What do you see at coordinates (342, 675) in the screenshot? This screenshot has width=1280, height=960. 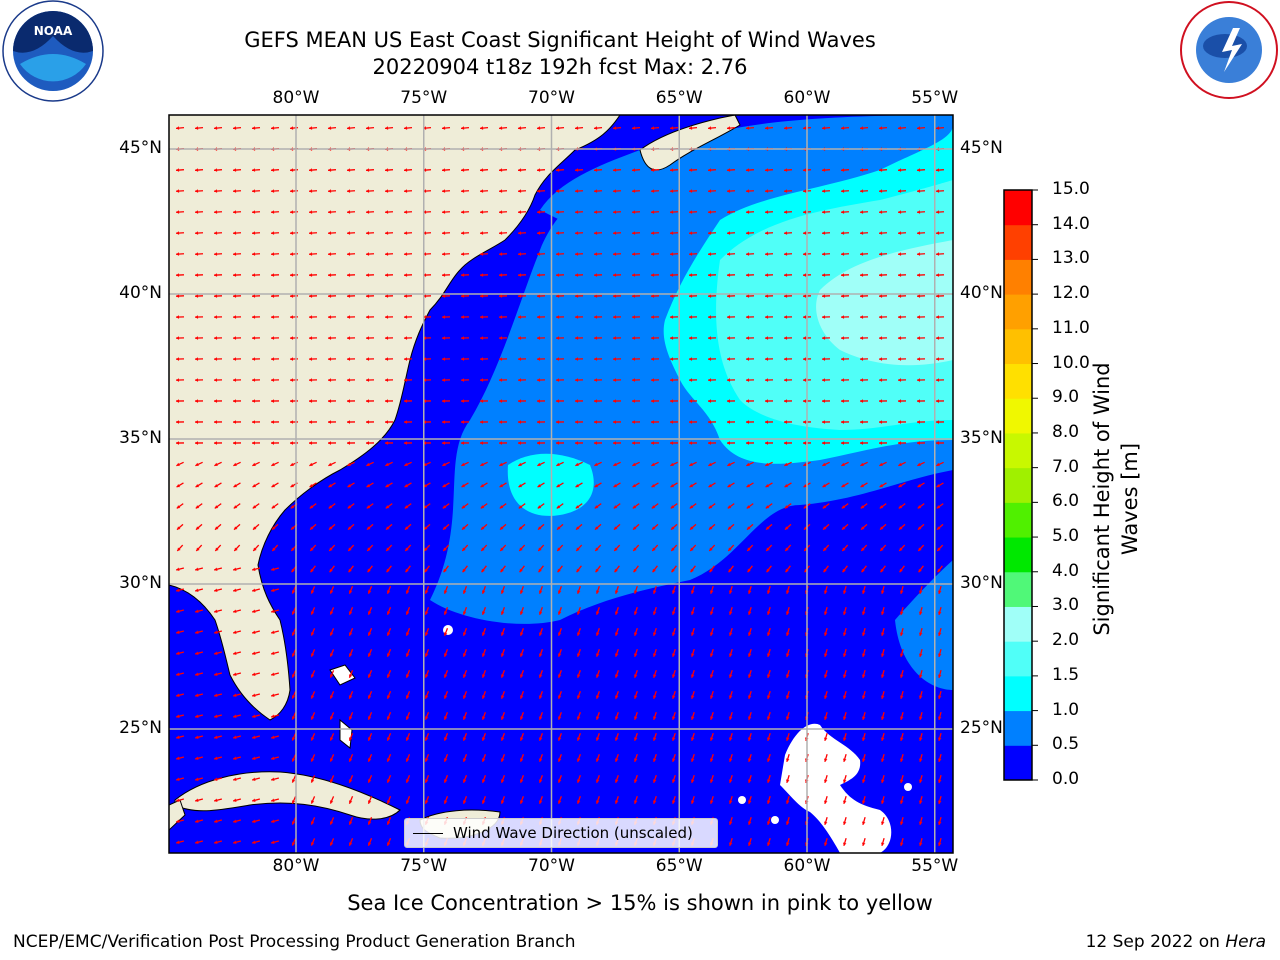 I see `bahamas-land` at bounding box center [342, 675].